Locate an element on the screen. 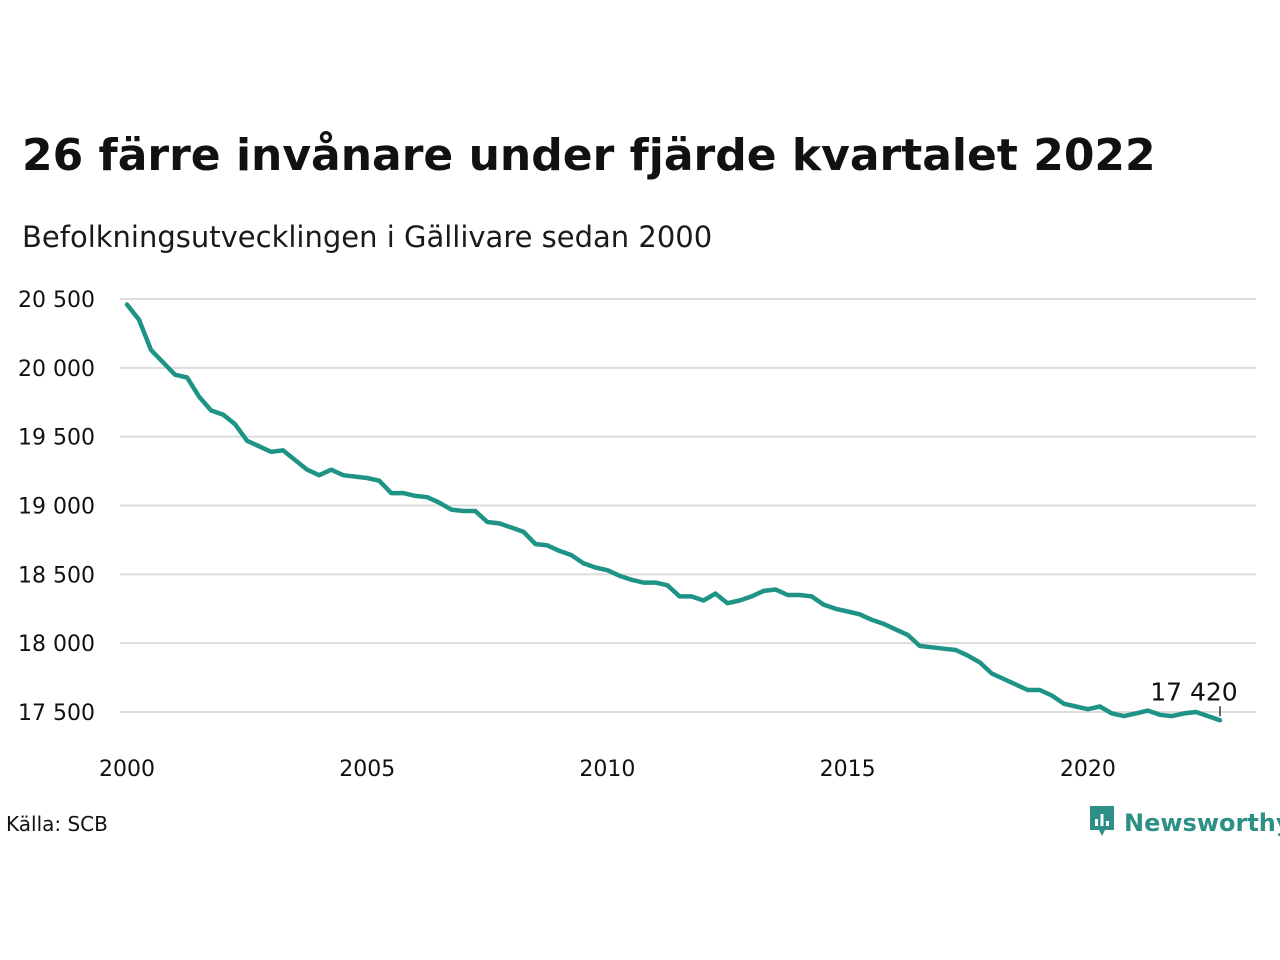 The image size is (1280, 960). x-tick-label: 2020 is located at coordinates (1088, 769).